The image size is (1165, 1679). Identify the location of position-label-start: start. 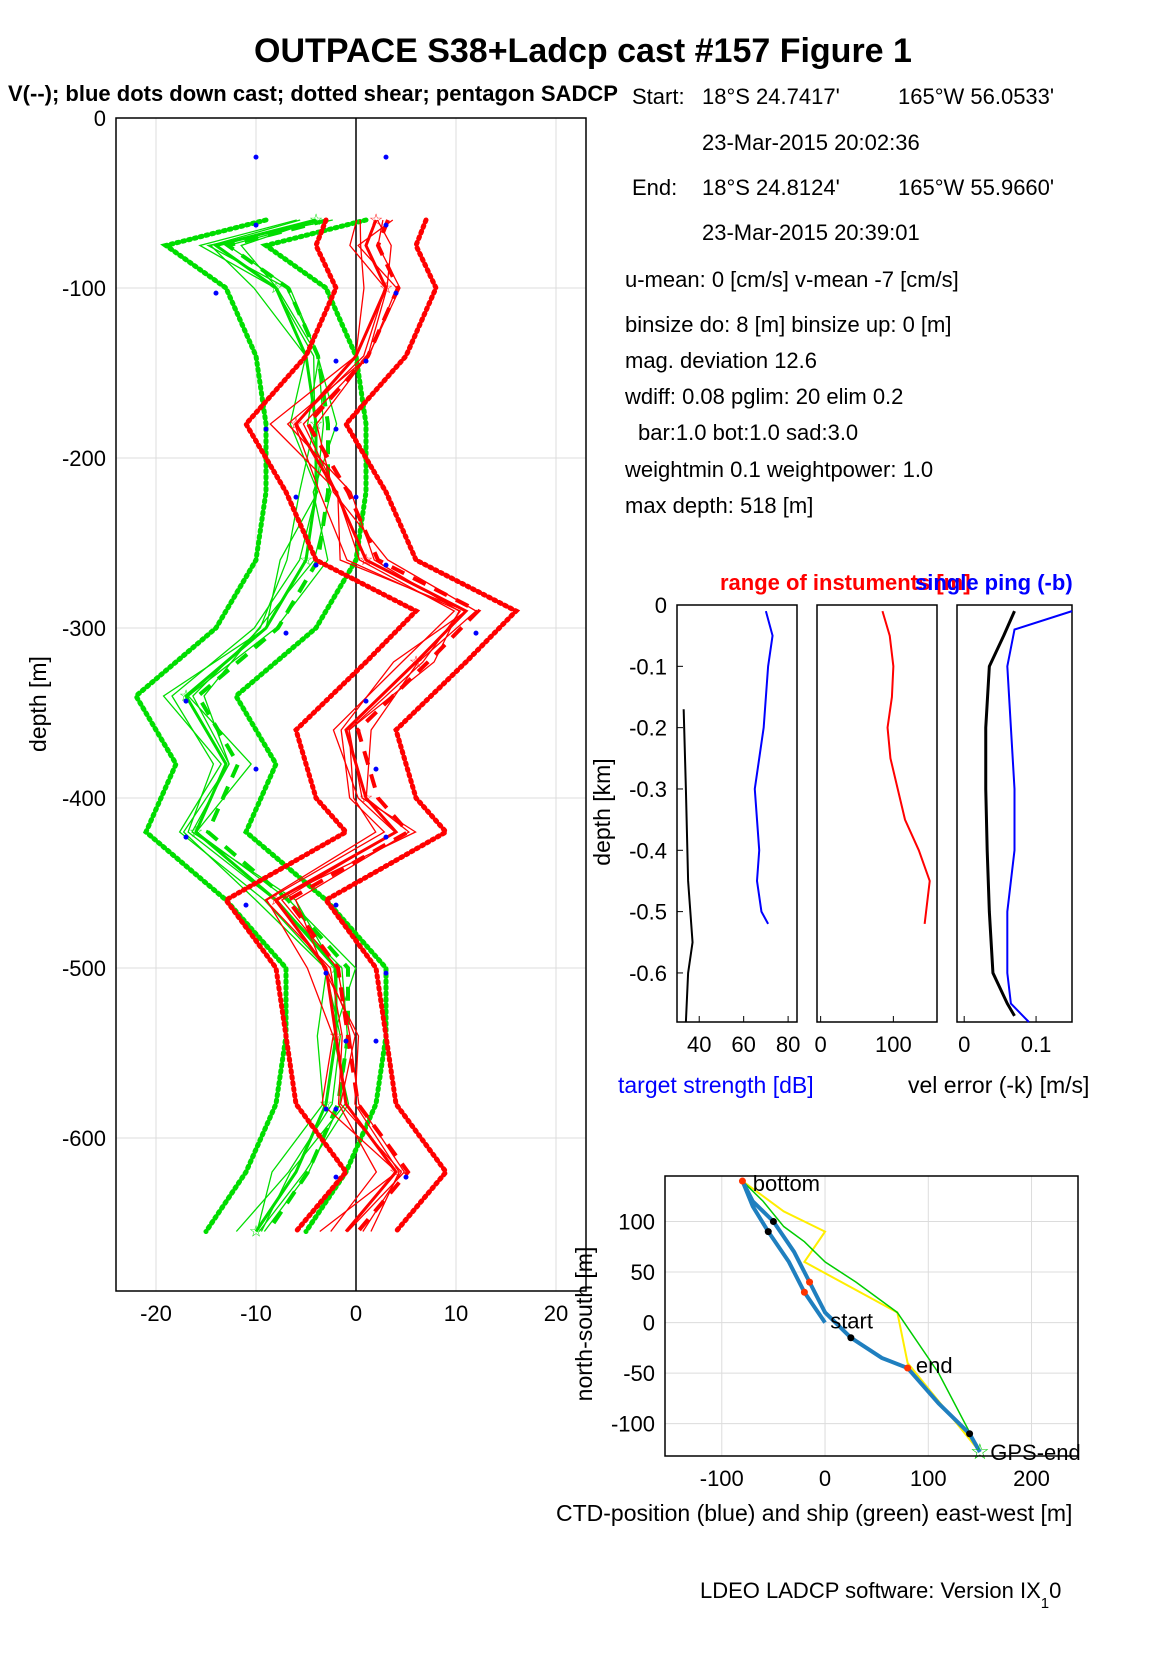
(851, 1321).